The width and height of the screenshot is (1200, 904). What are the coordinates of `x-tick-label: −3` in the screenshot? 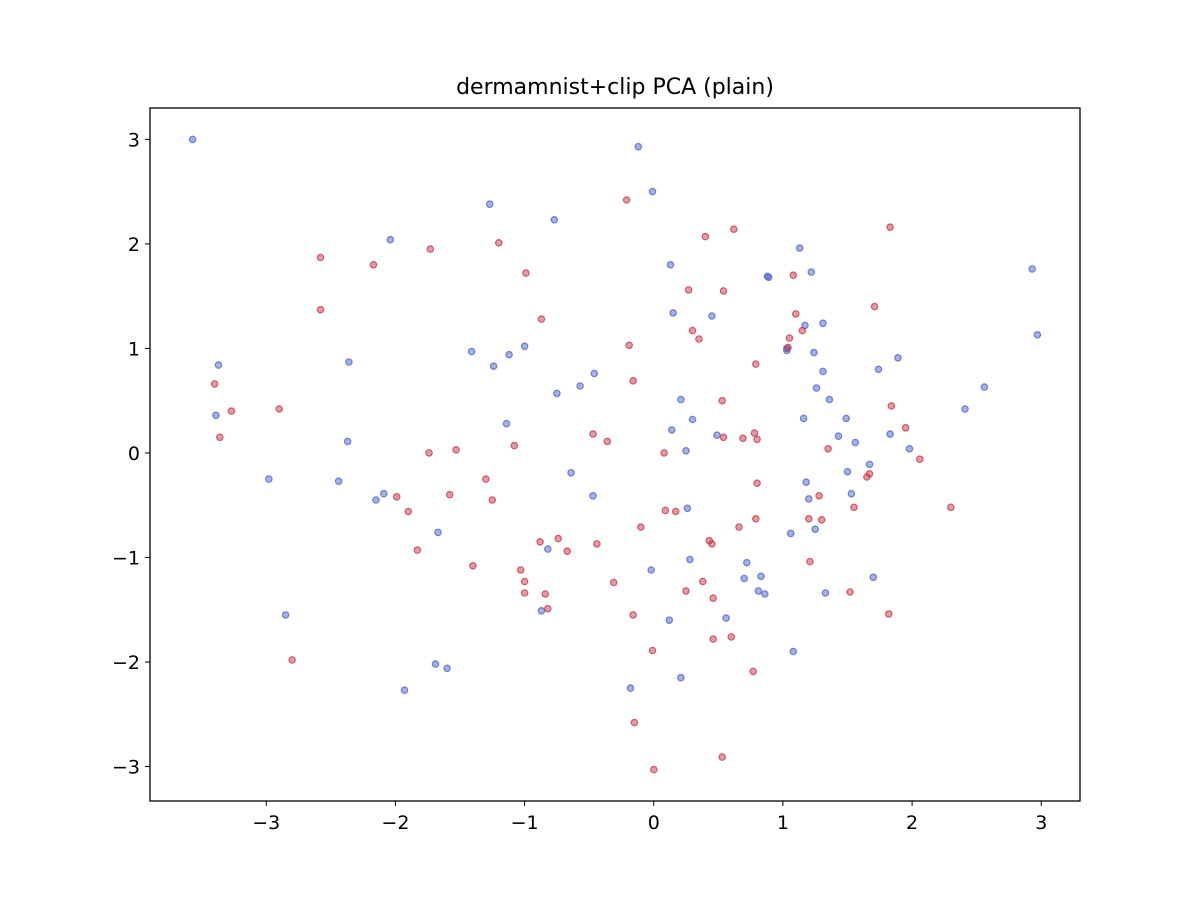 It's located at (266, 823).